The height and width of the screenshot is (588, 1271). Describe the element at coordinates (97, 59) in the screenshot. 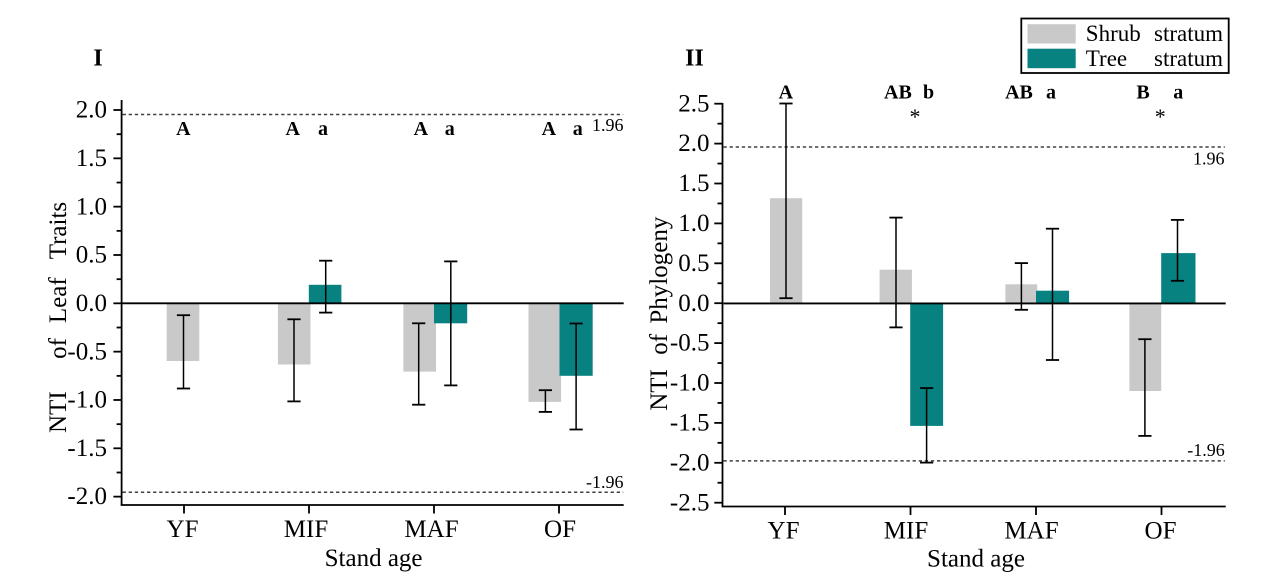

I see `svg-text: I` at that location.